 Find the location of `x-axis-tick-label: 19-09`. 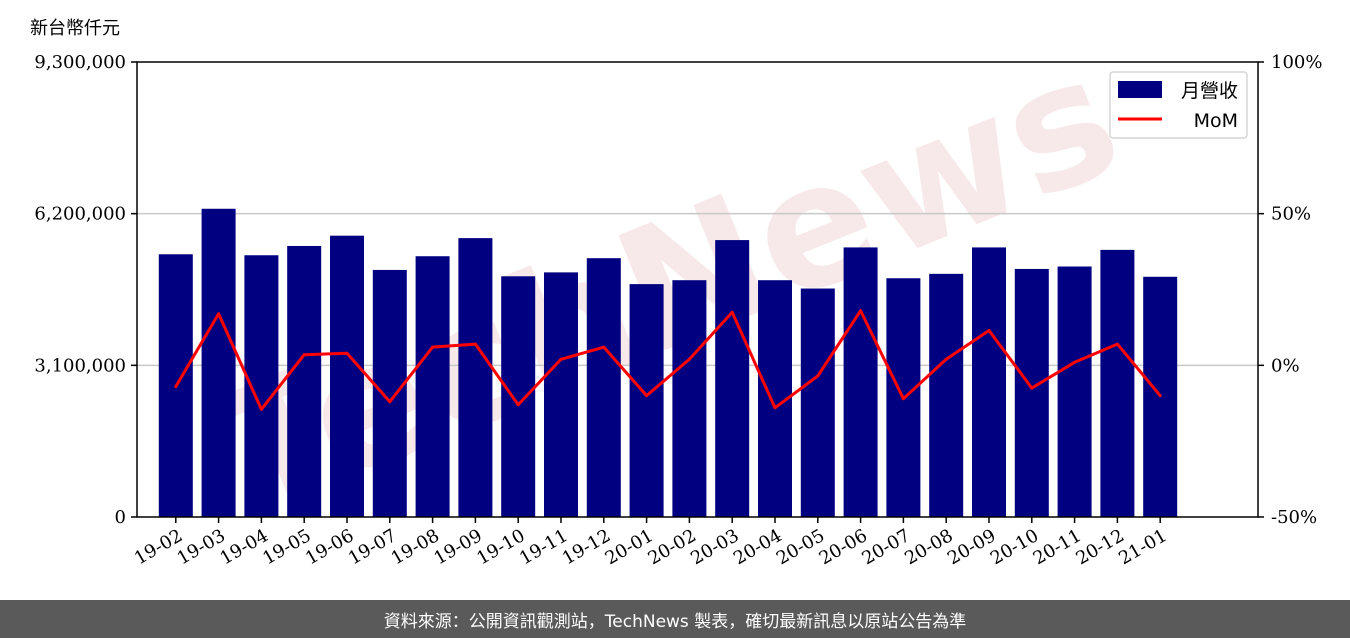

x-axis-tick-label: 19-09 is located at coordinates (457, 547).